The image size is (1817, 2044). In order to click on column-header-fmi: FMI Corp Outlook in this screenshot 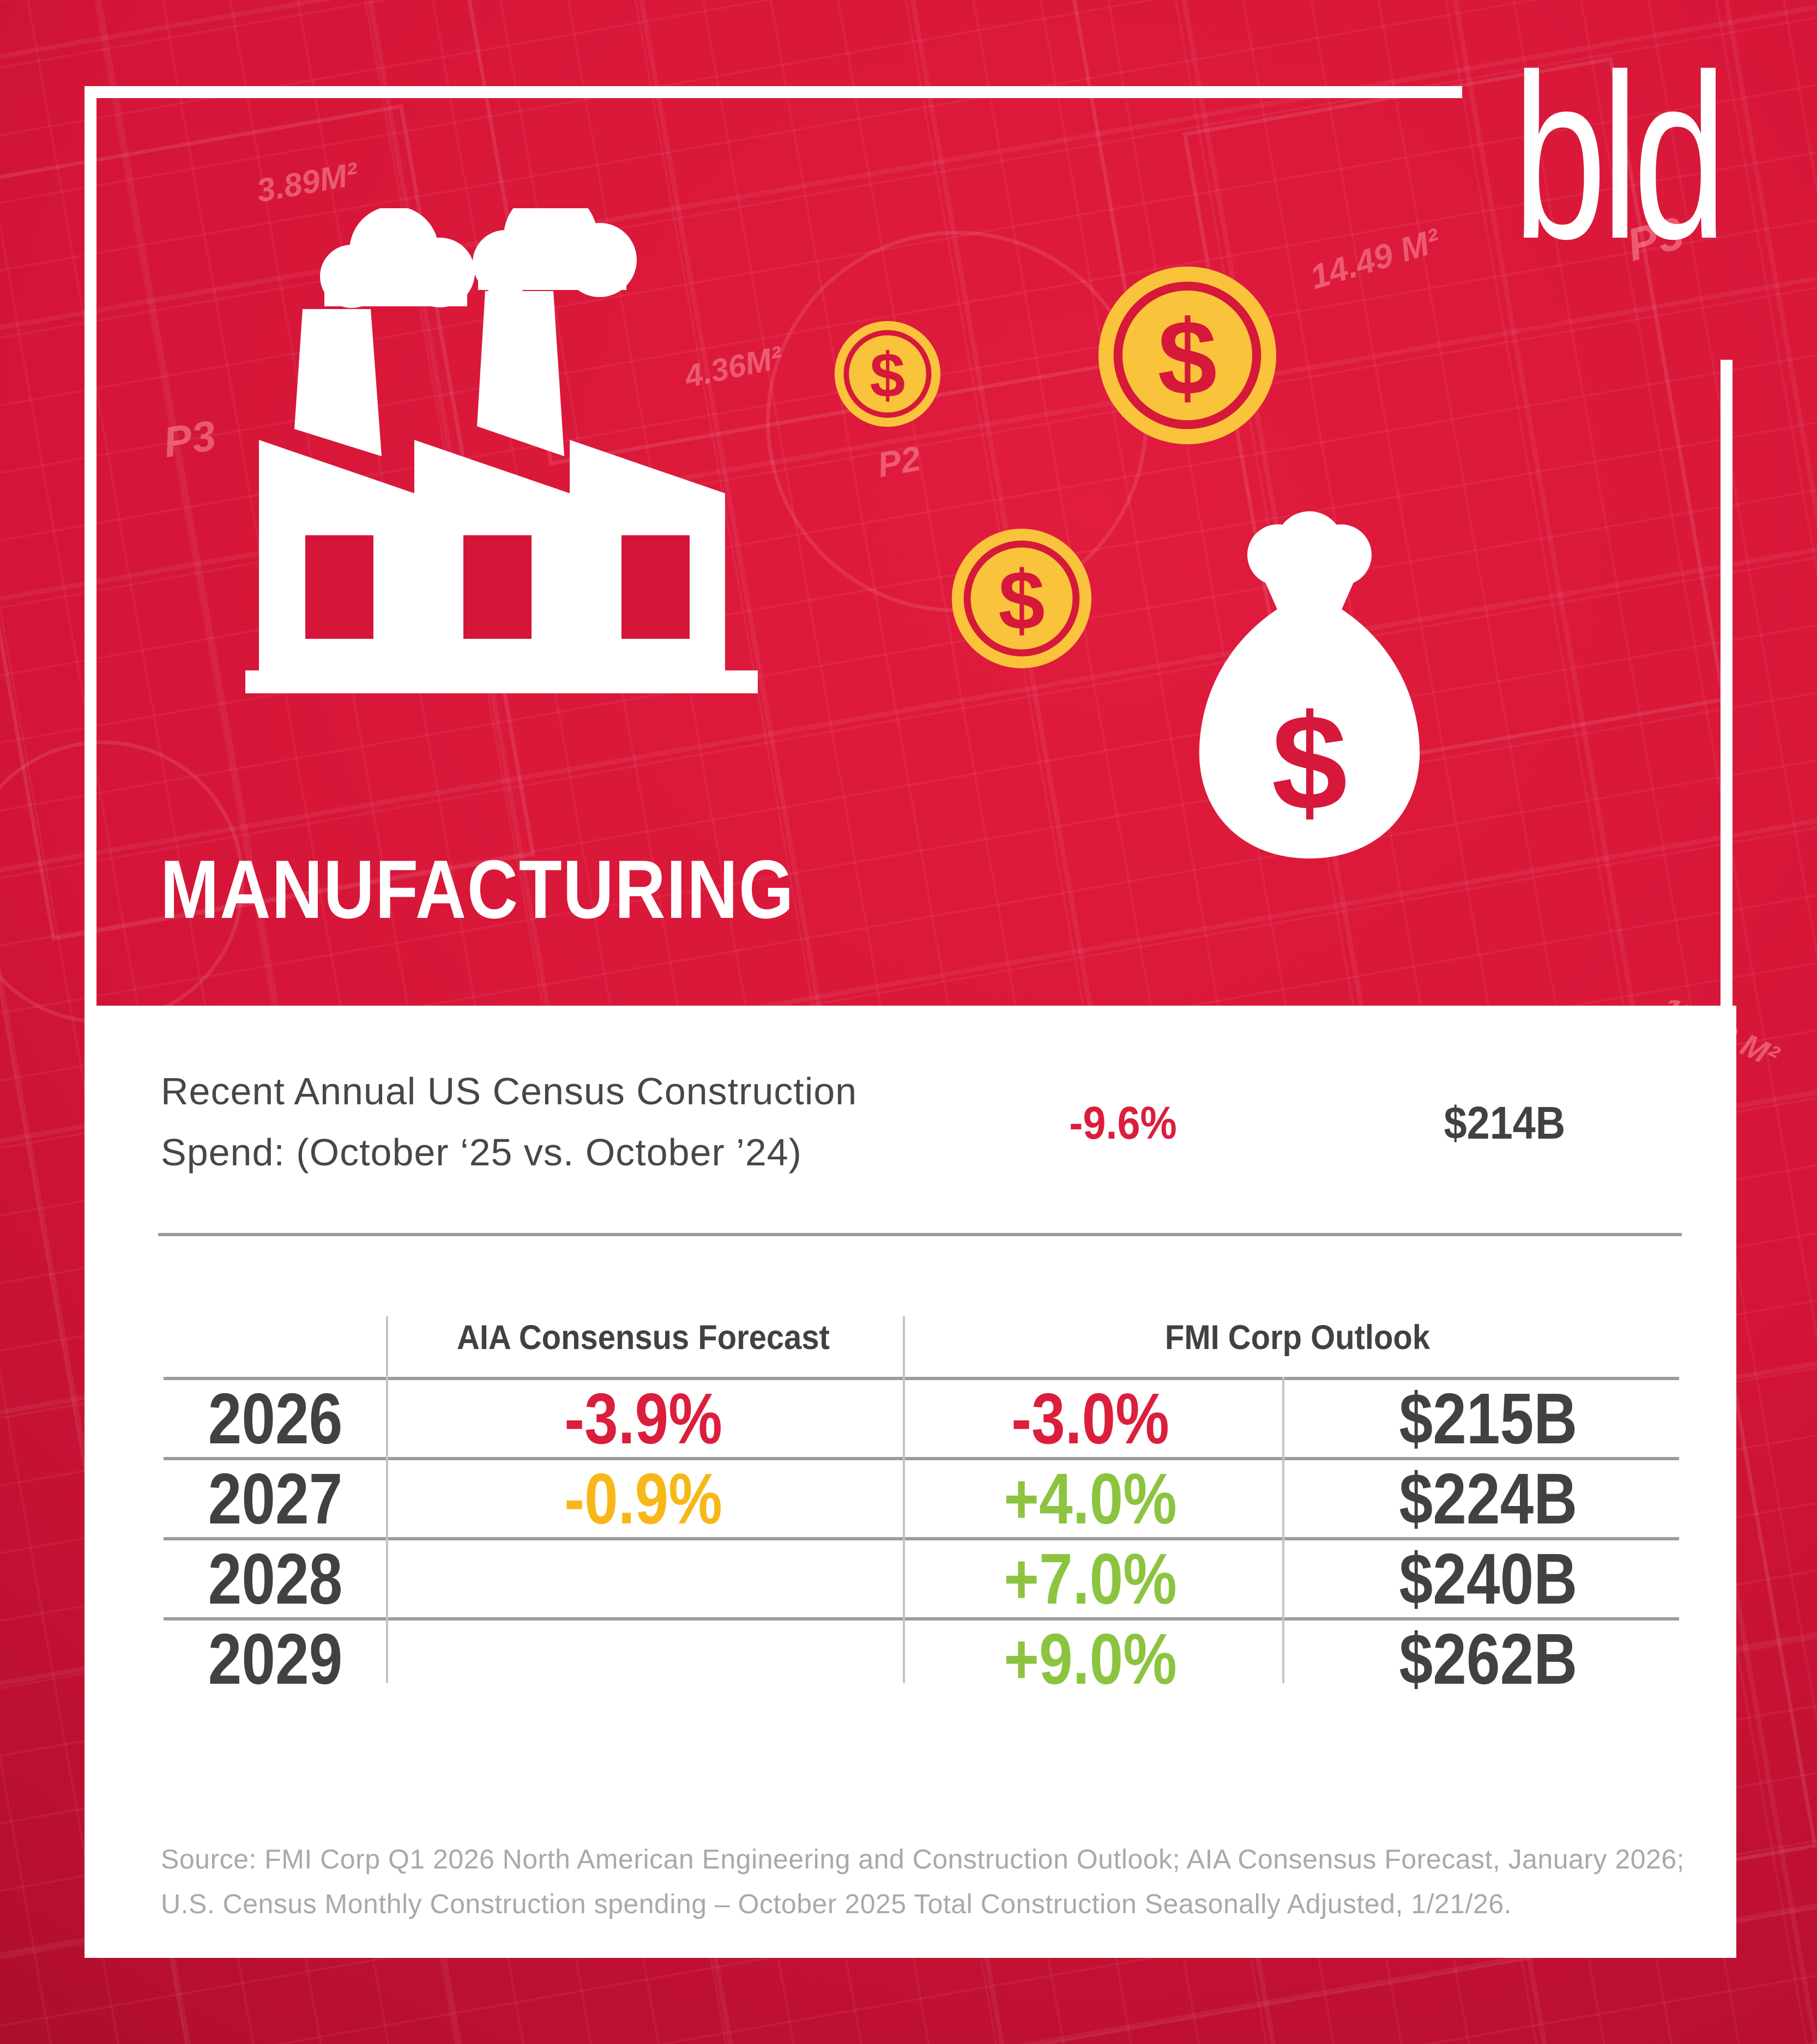, I will do `click(1297, 1338)`.